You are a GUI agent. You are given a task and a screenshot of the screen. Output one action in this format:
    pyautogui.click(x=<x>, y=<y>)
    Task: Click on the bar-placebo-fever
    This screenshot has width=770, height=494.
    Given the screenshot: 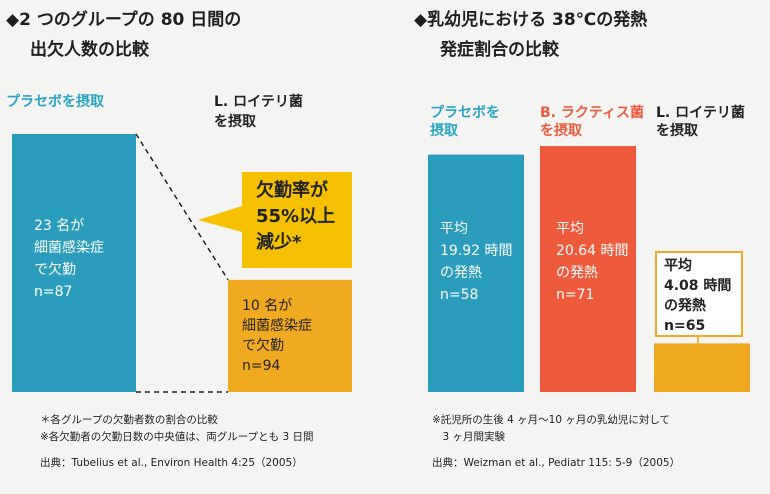 What is the action you would take?
    pyautogui.click(x=476, y=273)
    